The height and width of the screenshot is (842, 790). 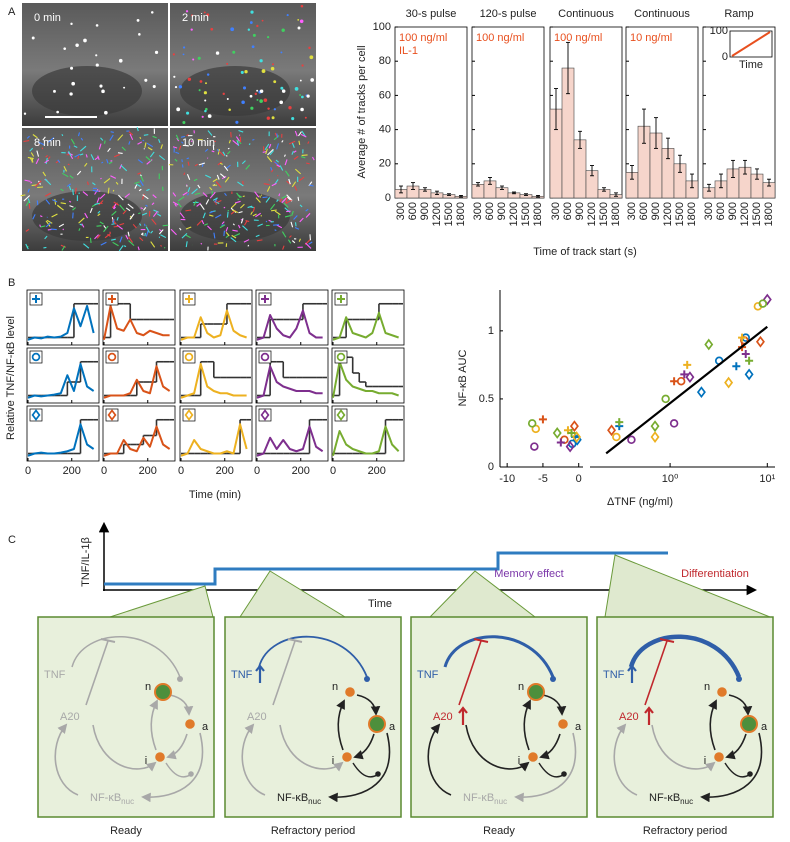 I want to click on i-decay, so click(x=365, y=770).